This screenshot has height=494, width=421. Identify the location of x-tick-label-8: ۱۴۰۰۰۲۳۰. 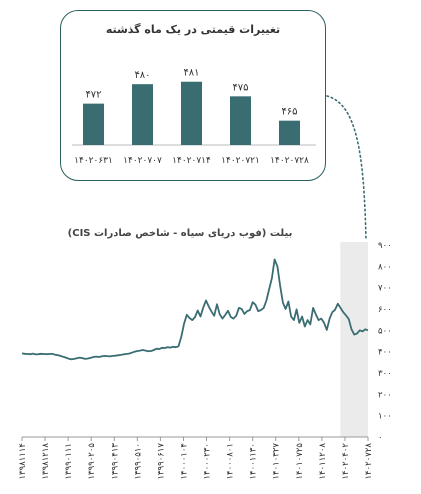
(208, 461).